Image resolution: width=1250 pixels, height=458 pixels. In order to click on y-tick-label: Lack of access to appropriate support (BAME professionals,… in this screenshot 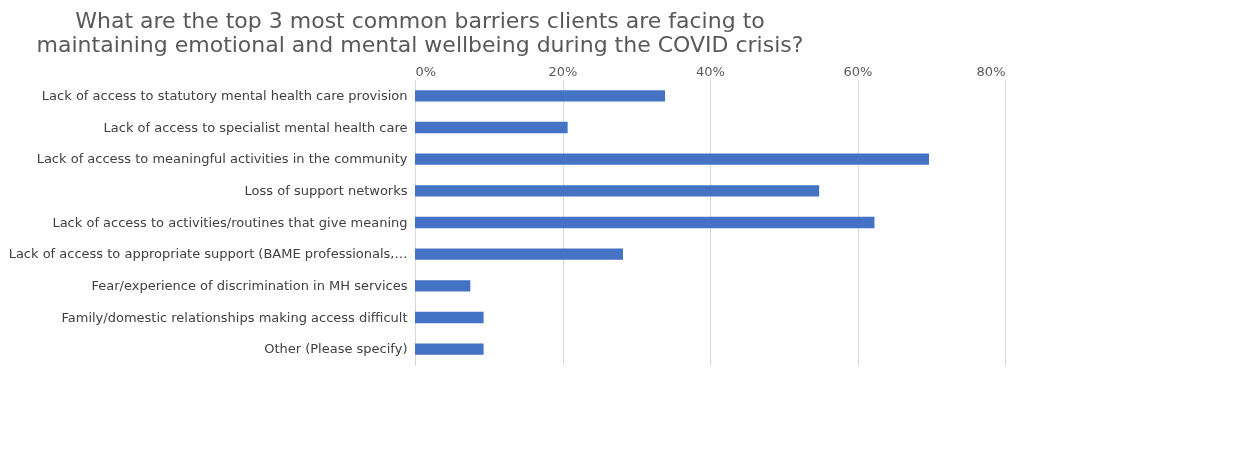, I will do `click(208, 254)`.